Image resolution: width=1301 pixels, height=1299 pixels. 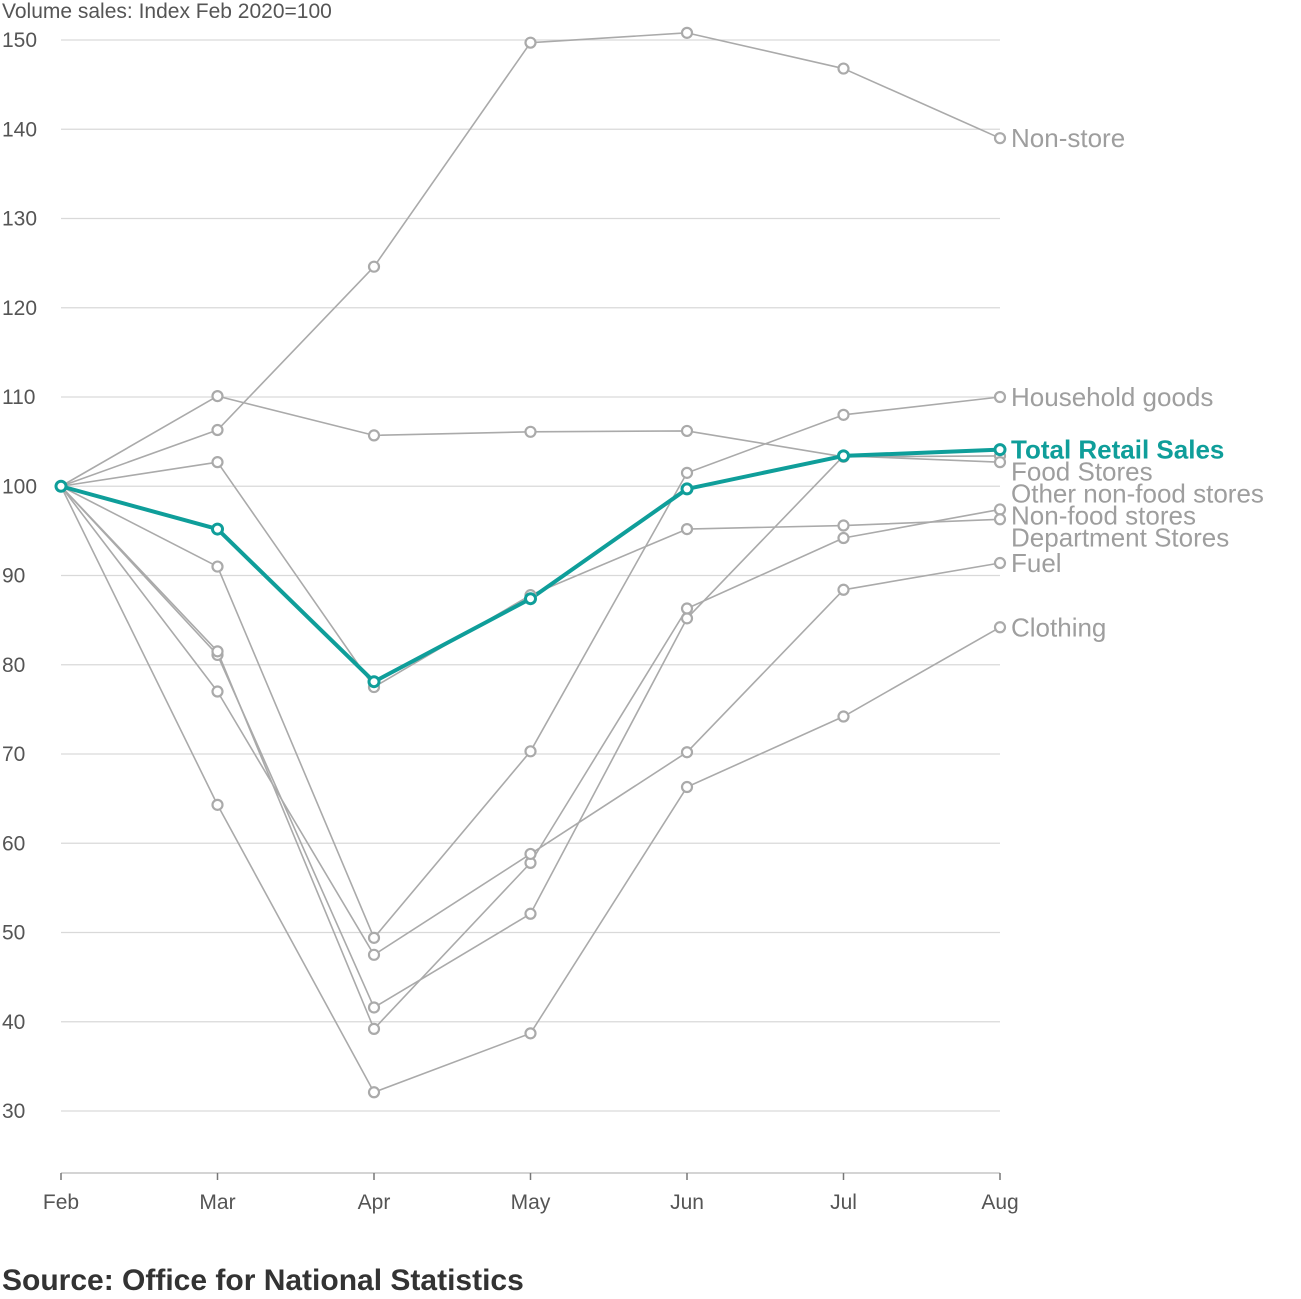 I want to click on x-axis: Feb Mar Apr May Jun Jul Aug, so click(x=531, y=1193).